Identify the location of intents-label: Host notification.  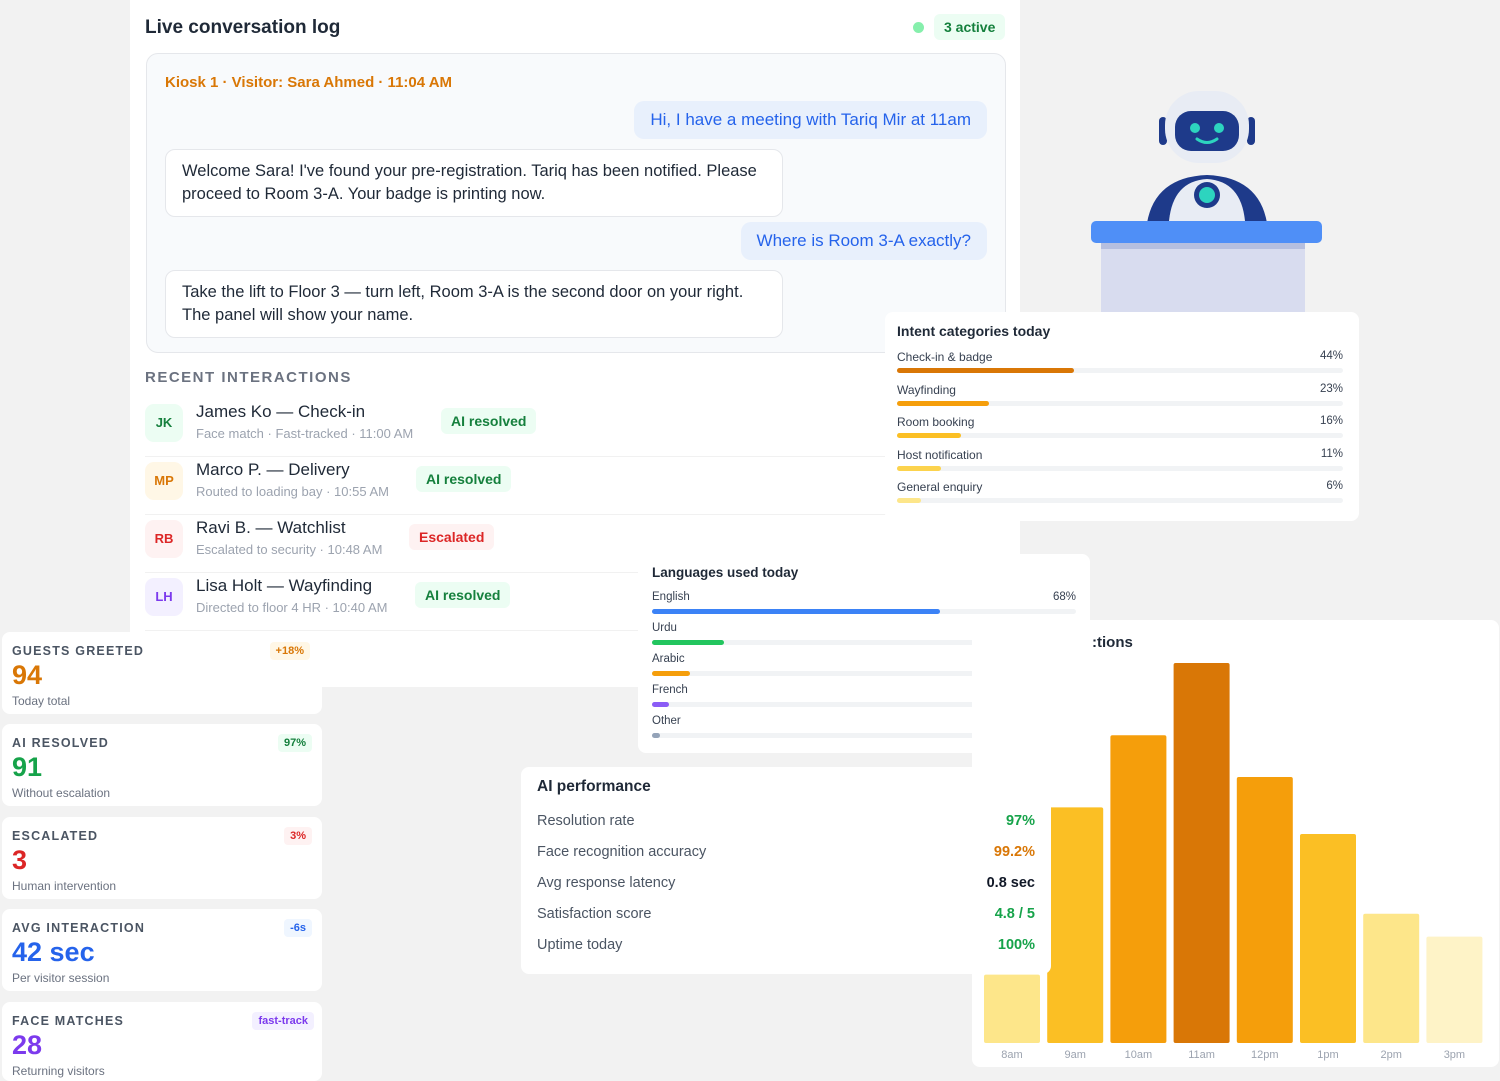
(940, 454).